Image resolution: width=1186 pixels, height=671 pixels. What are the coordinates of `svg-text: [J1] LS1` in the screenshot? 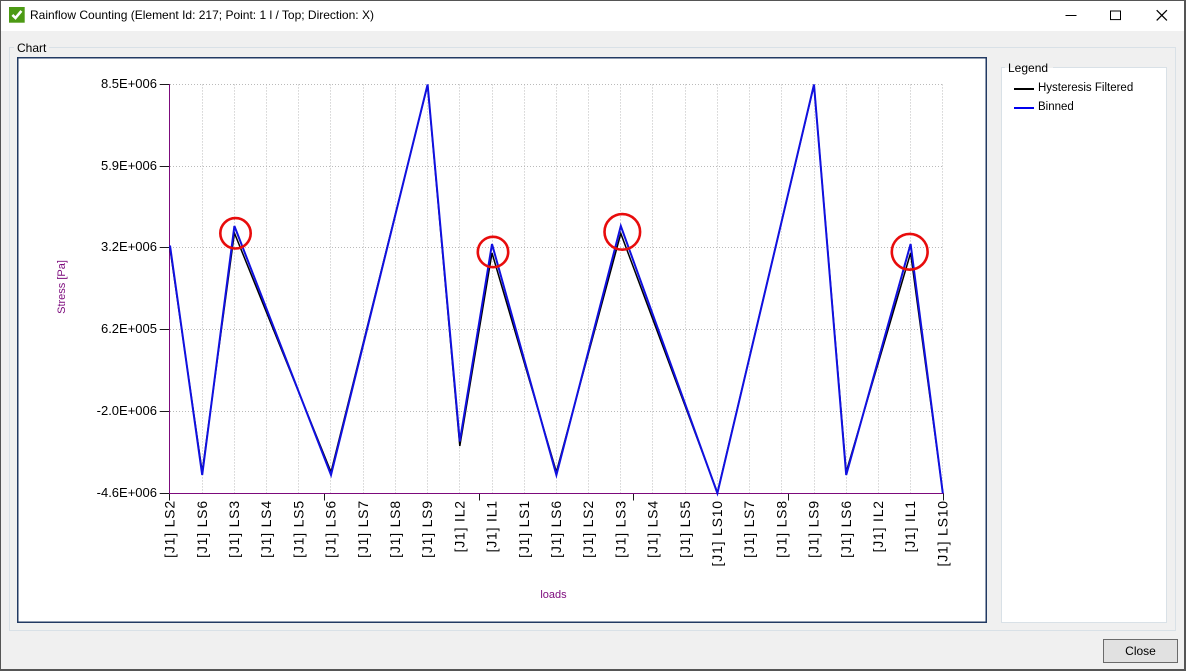 It's located at (524, 529).